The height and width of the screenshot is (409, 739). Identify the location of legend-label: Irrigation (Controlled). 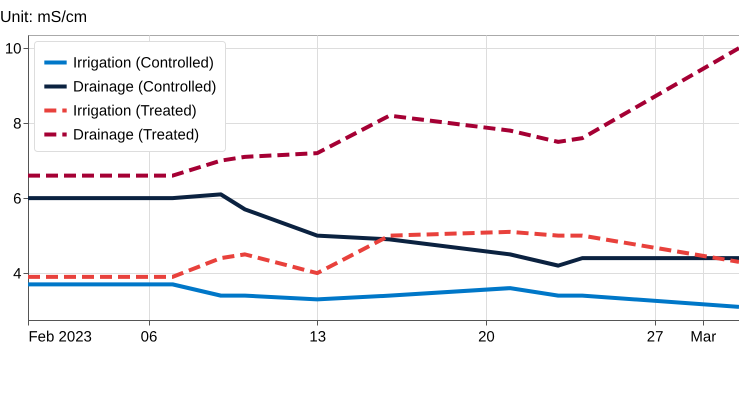
(143, 63).